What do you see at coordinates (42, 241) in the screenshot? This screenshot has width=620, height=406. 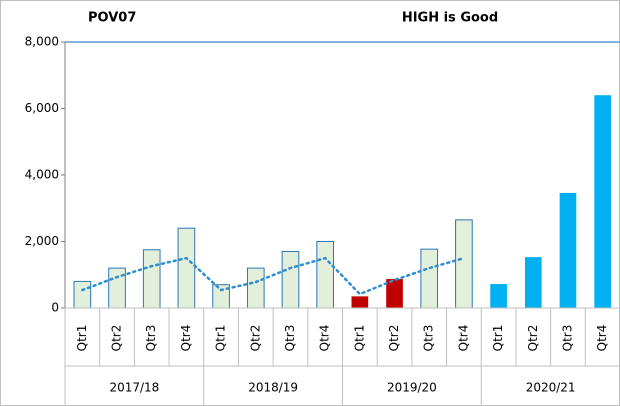 I see `y-tick-label: 2,000` at bounding box center [42, 241].